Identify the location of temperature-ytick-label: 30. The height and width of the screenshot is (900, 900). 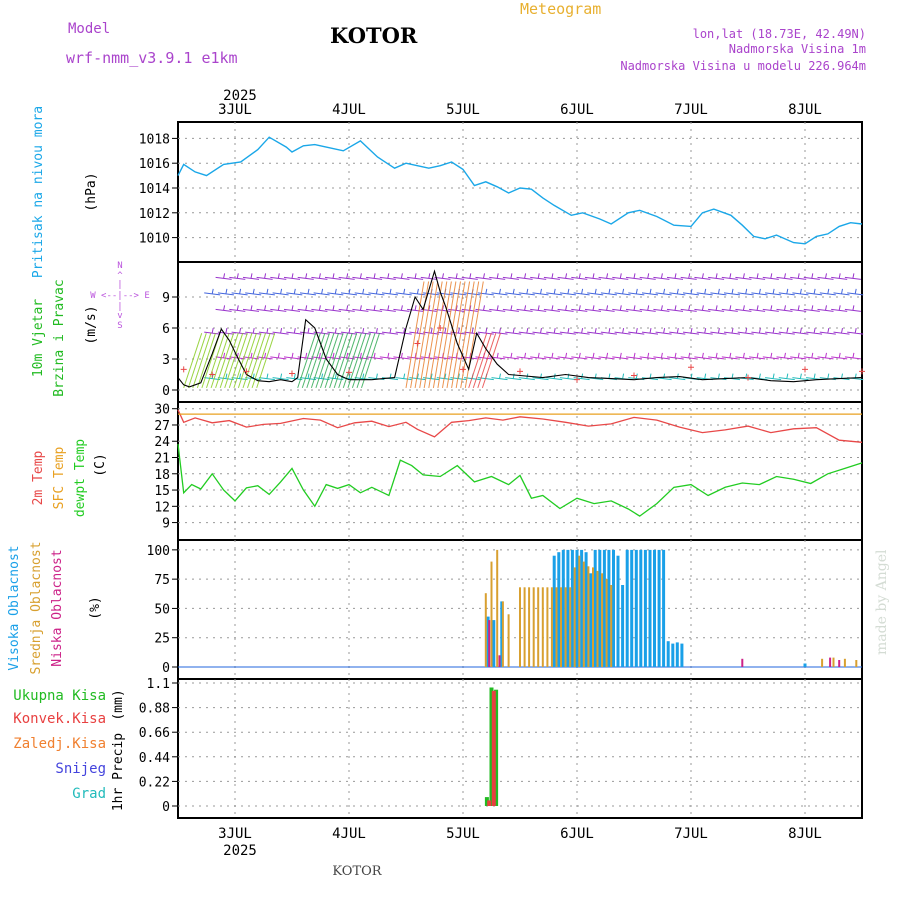
(162, 410).